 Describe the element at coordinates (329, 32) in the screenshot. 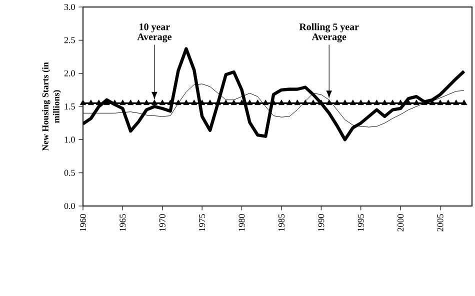

I see `text: Rolling 5 year Average` at that location.